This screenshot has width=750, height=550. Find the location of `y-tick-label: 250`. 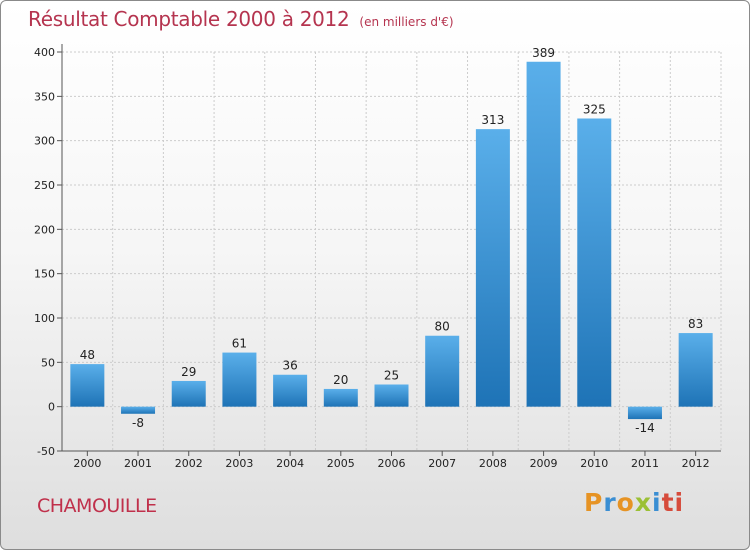

y-tick-label: 250 is located at coordinates (44, 185).